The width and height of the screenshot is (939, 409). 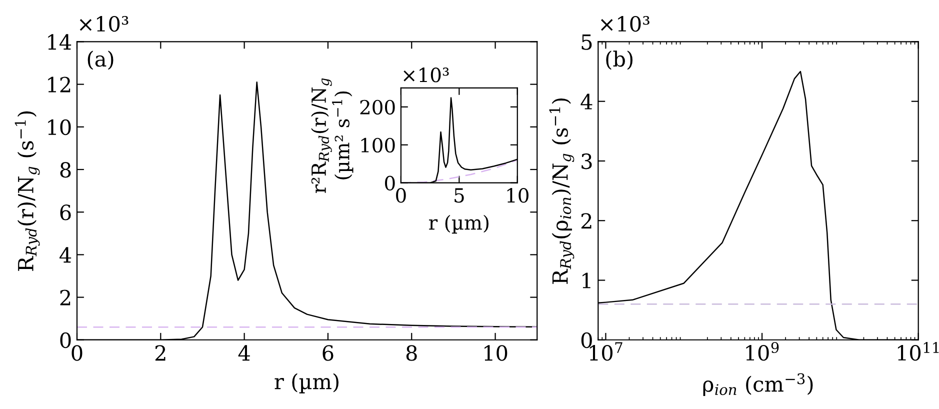 What do you see at coordinates (160, 353) in the screenshot?
I see `x-tick-label: 2` at bounding box center [160, 353].